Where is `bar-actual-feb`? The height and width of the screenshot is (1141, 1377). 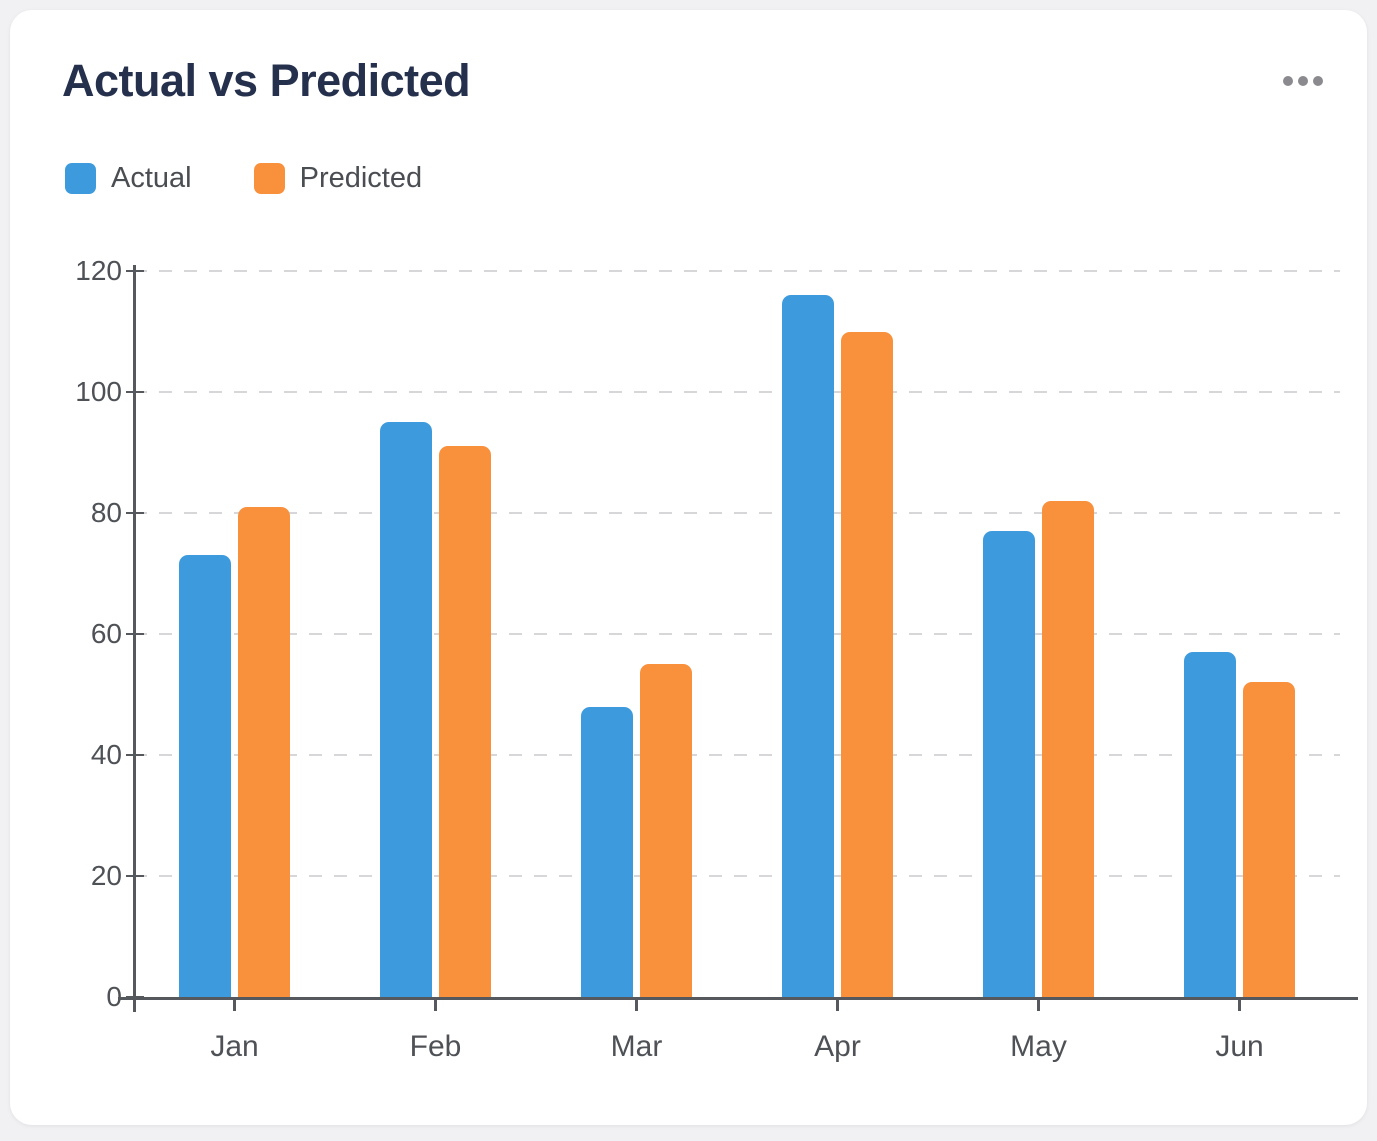 bar-actual-feb is located at coordinates (406, 709).